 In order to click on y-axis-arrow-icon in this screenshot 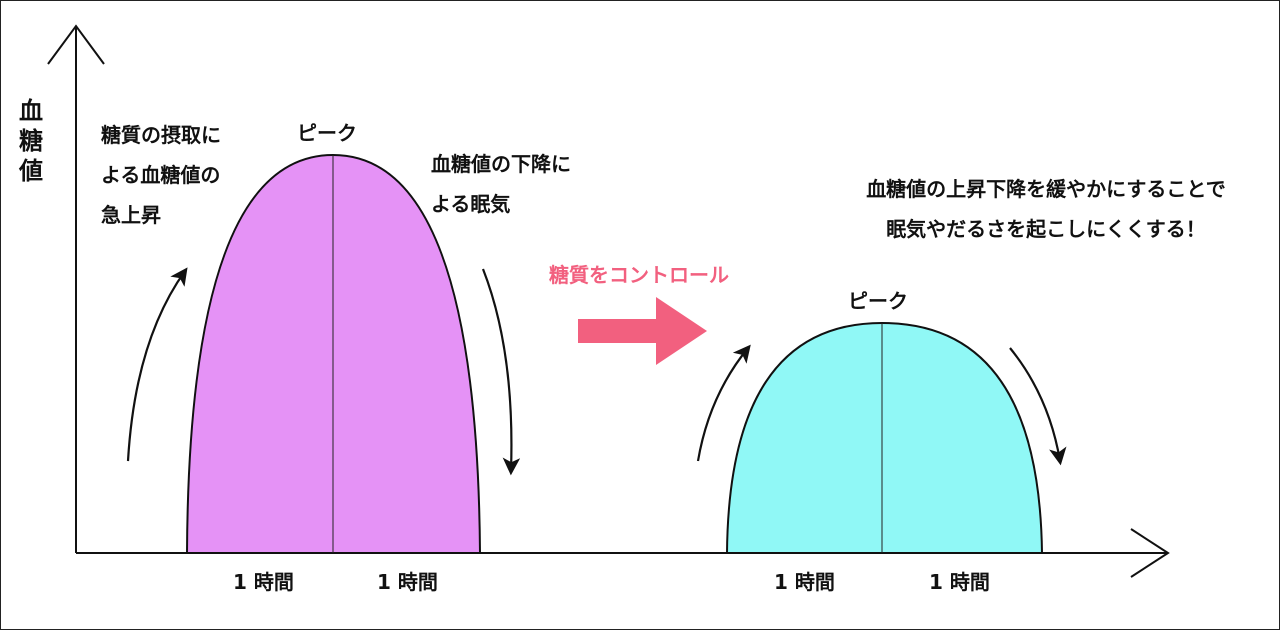, I will do `click(76, 44)`.